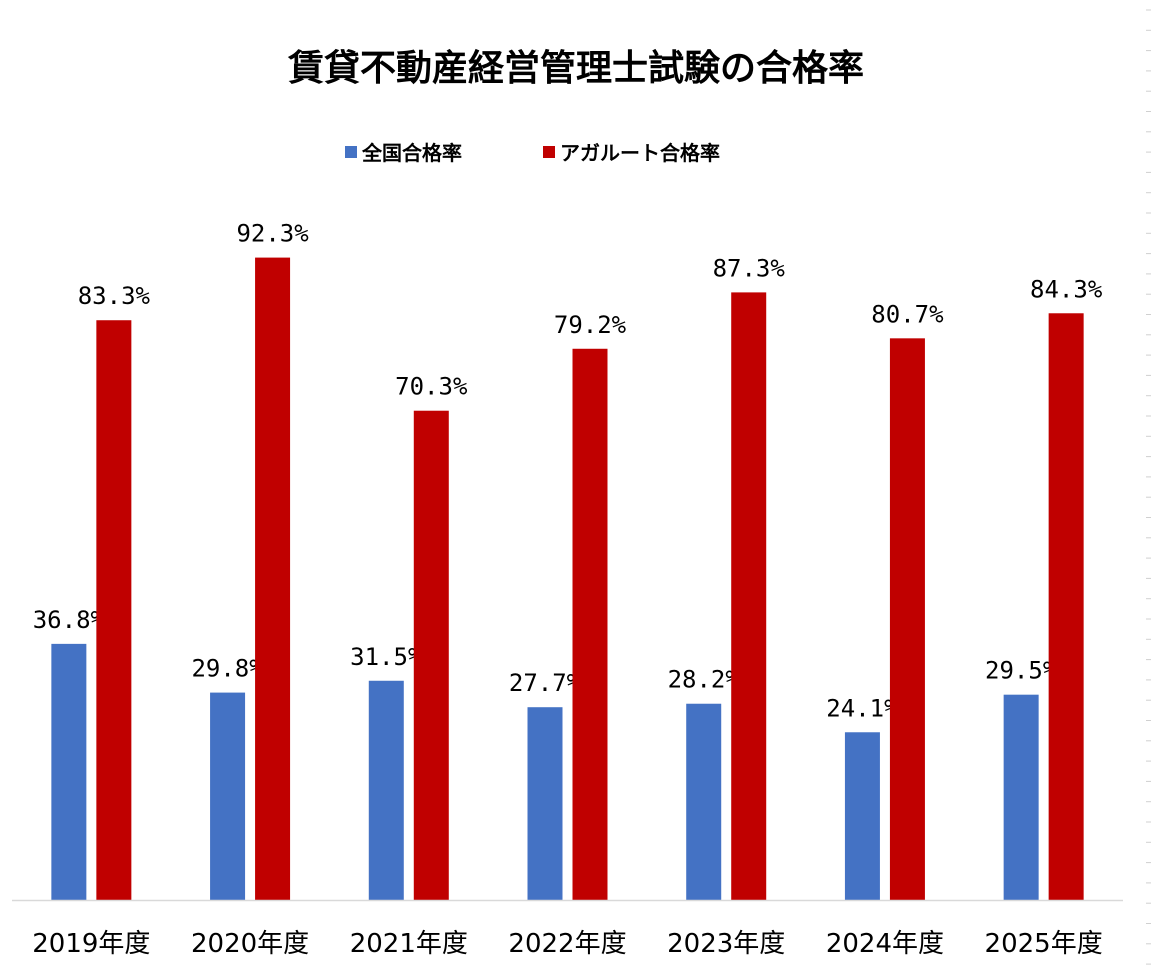  Describe the element at coordinates (545, 803) in the screenshot. I see `bar-national-2022年度` at that location.